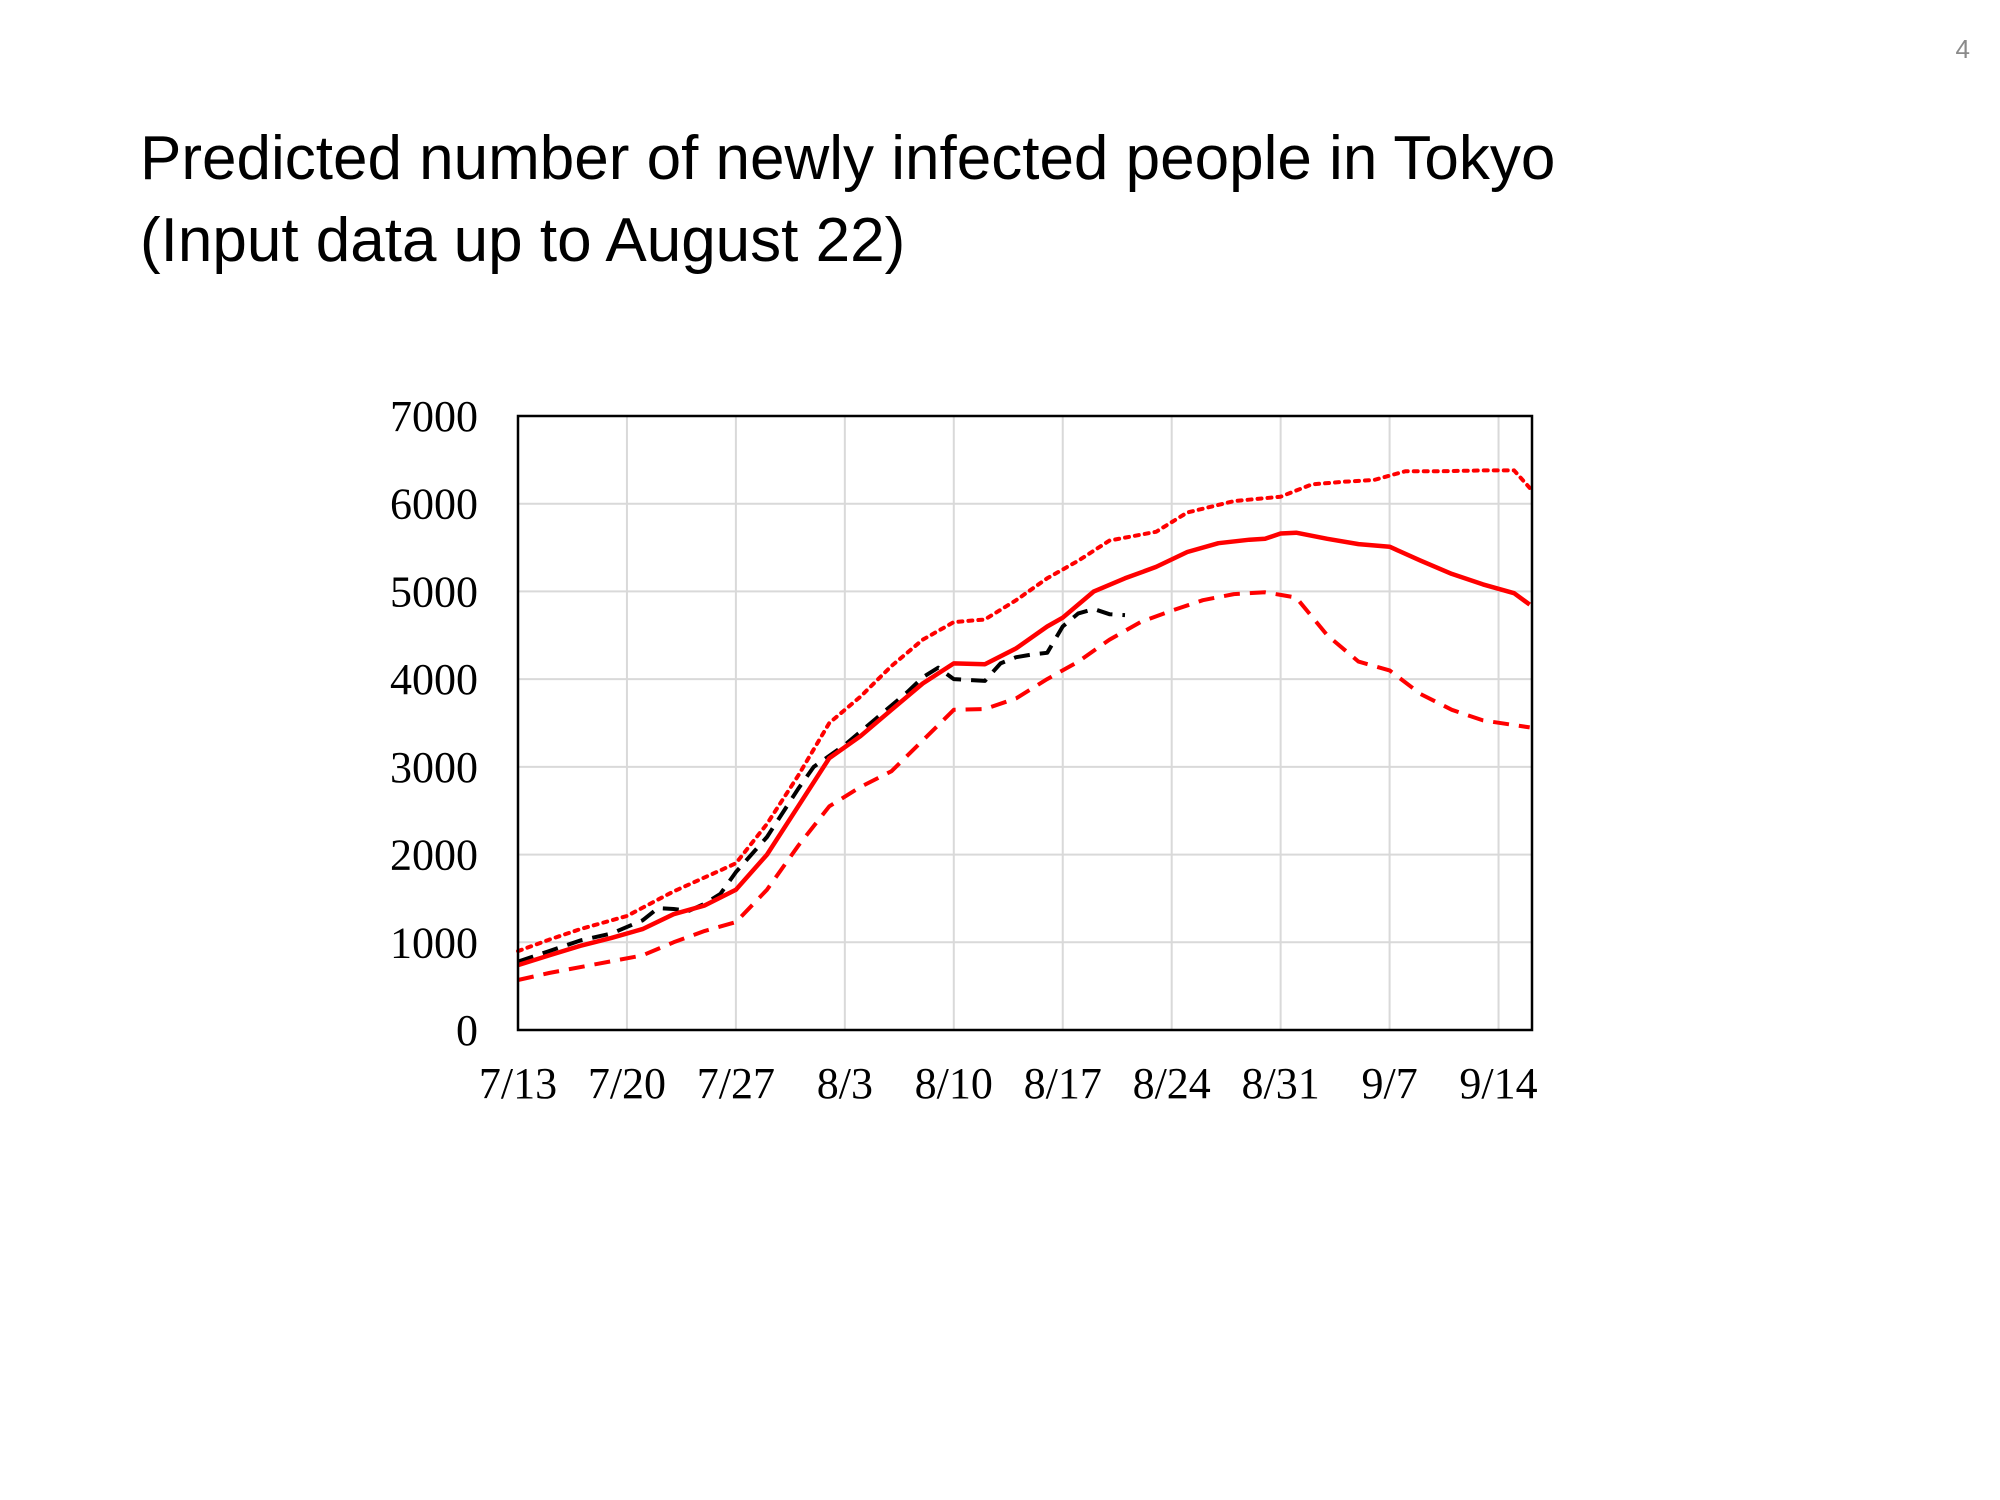  Describe the element at coordinates (1172, 1083) in the screenshot. I see `x-tick-label: 8/24` at that location.